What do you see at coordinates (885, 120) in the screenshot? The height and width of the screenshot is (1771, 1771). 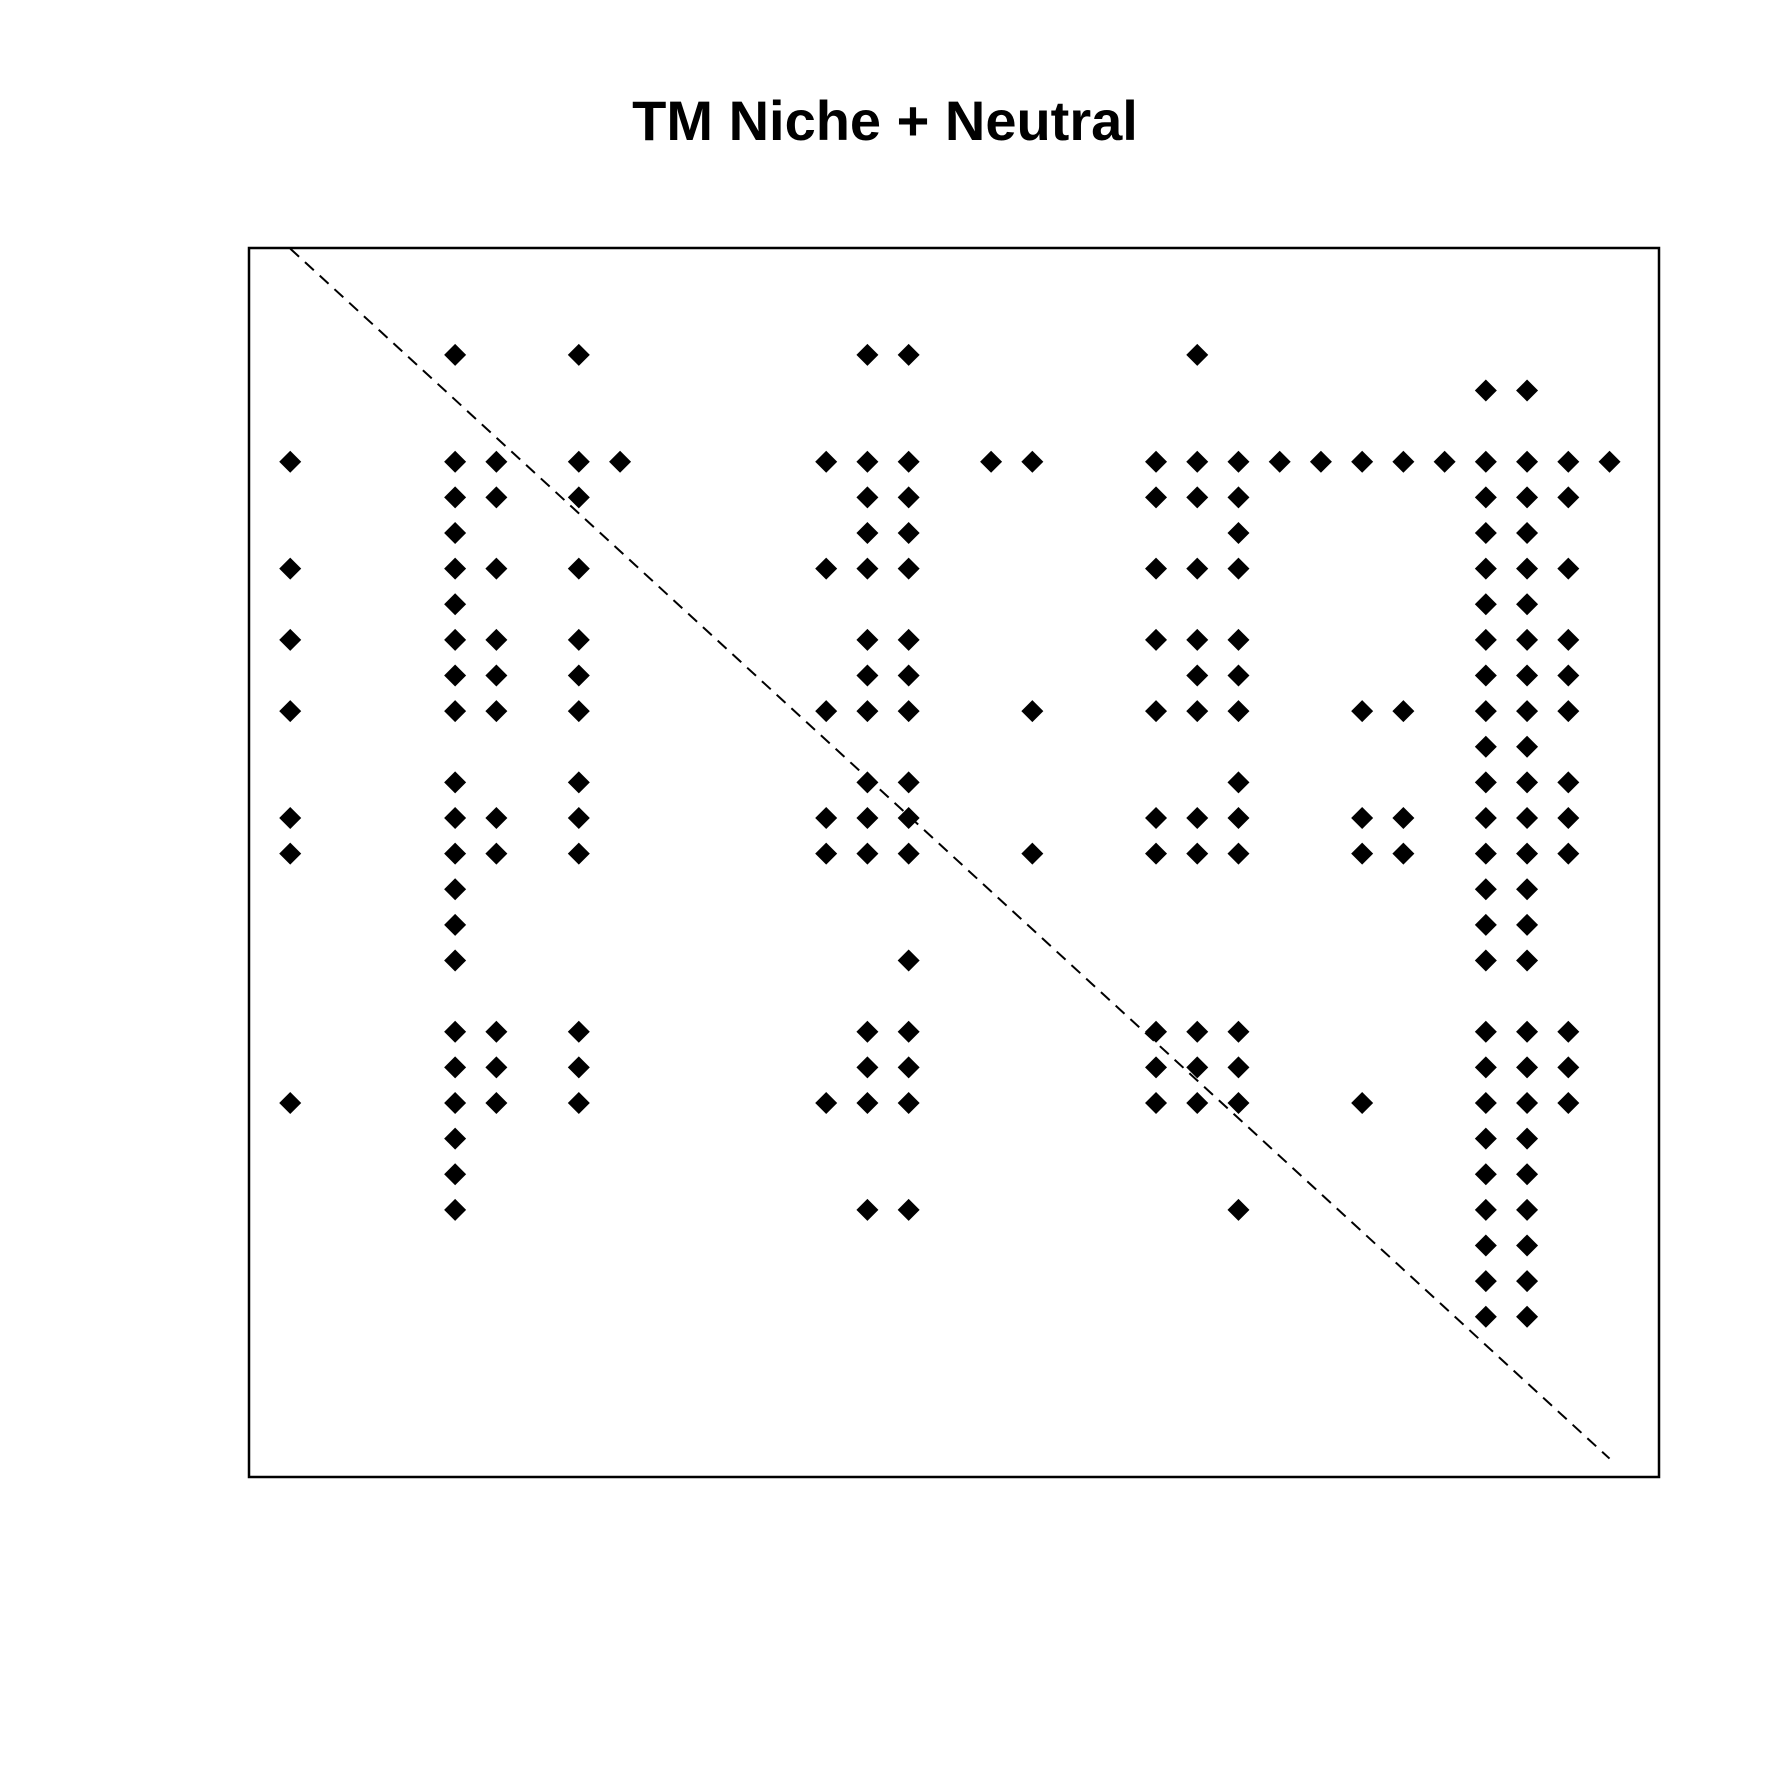 I see `chart-title: TM Niche + Neutral` at bounding box center [885, 120].